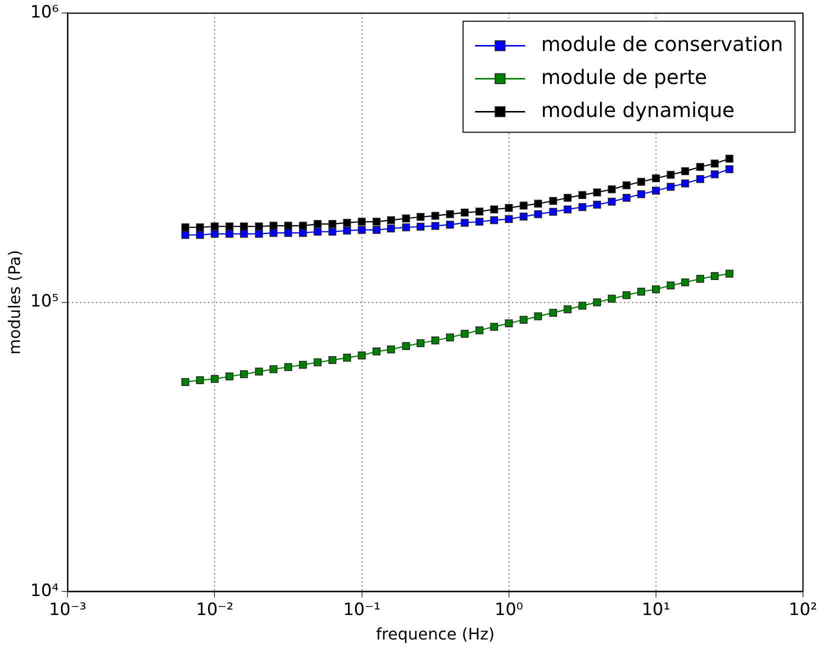 The width and height of the screenshot is (821, 647). Describe the element at coordinates (44, 12) in the screenshot. I see `y-tick-label: 10⁶` at that location.